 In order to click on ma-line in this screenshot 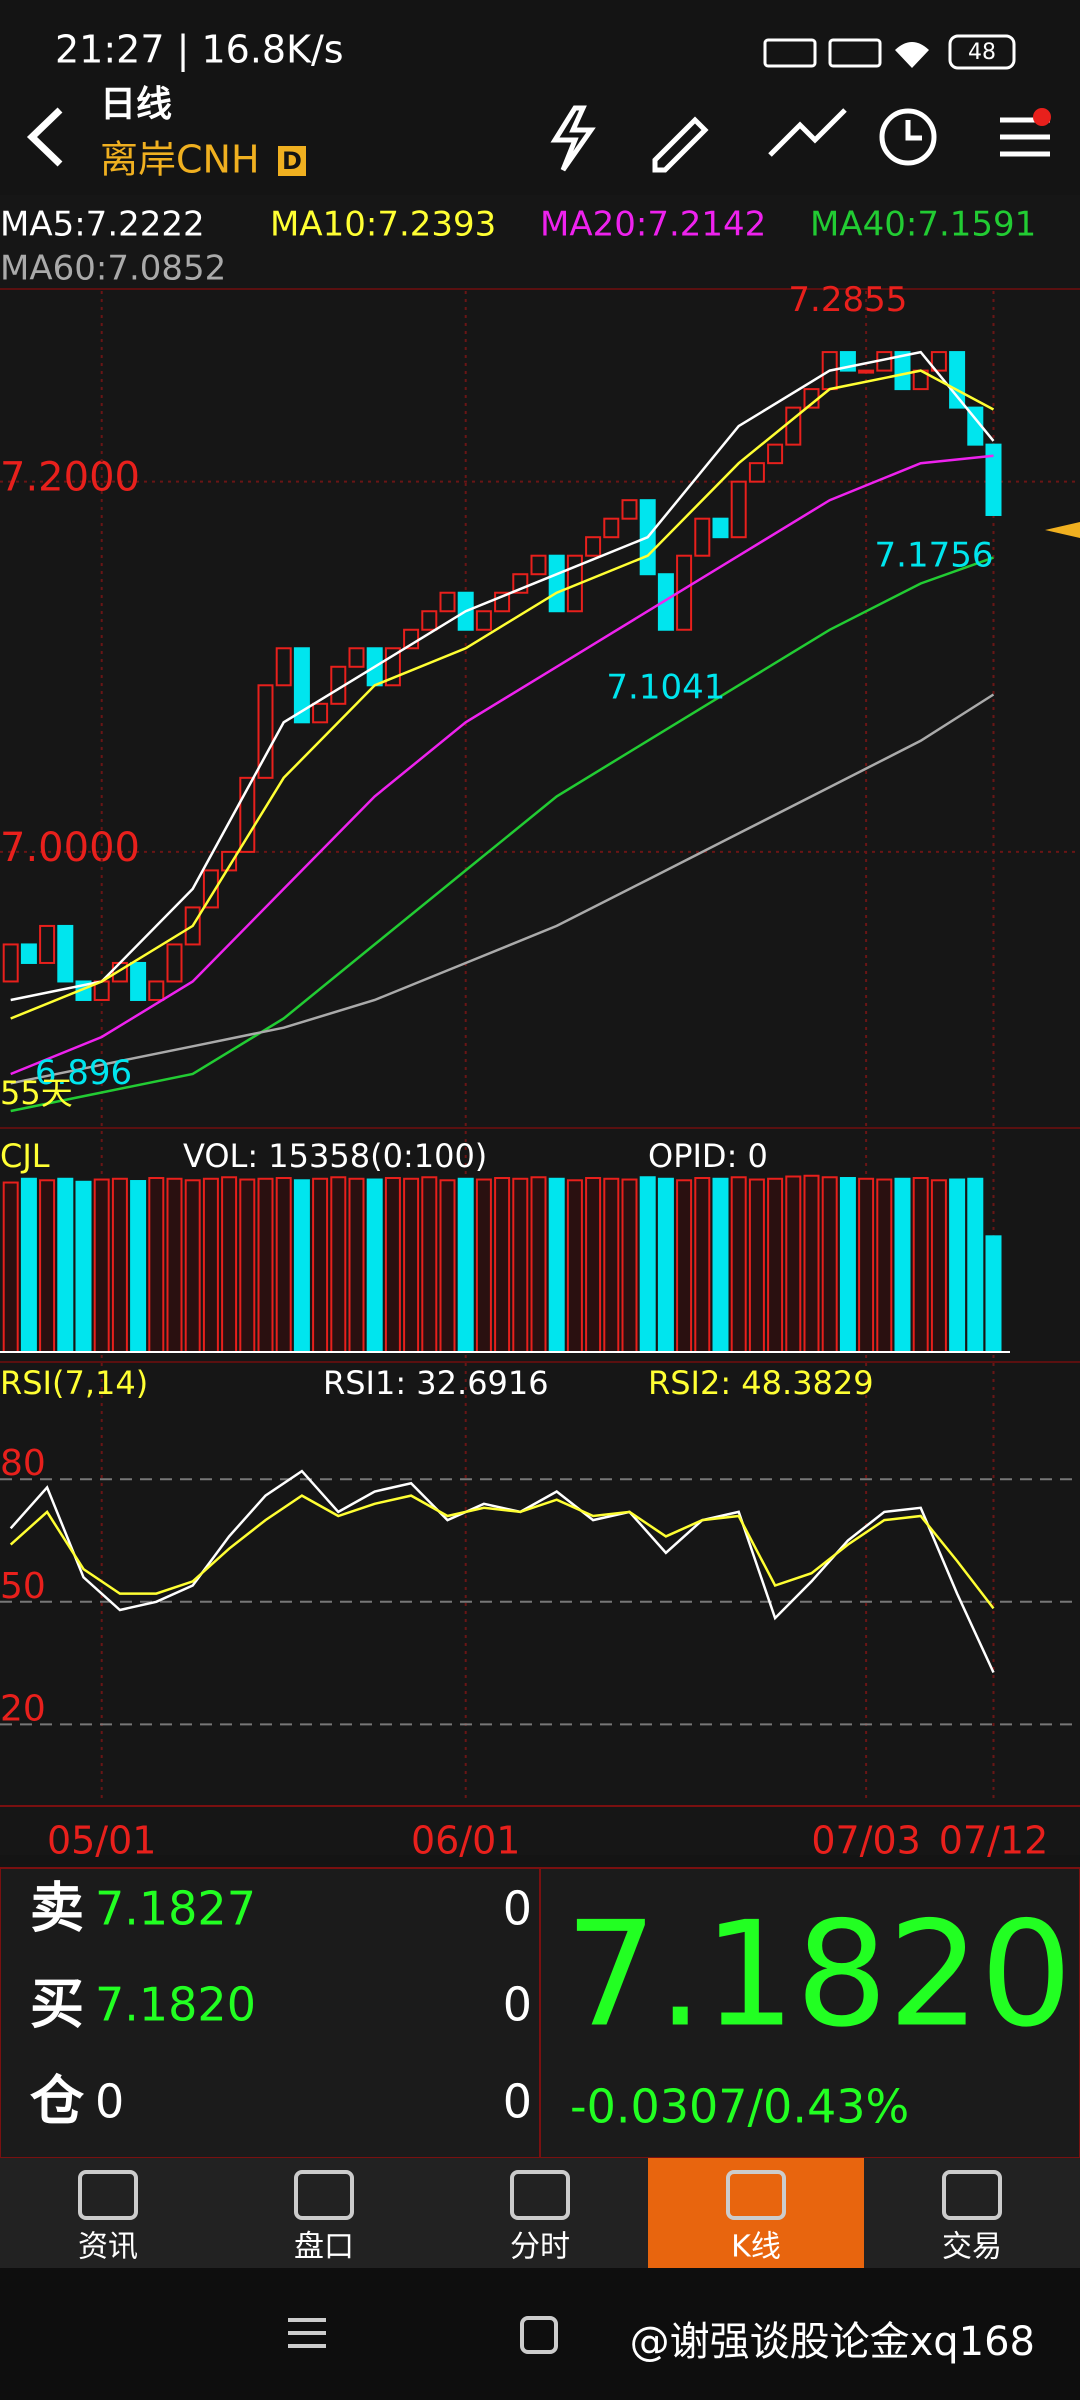, I will do `click(502, 889)`.